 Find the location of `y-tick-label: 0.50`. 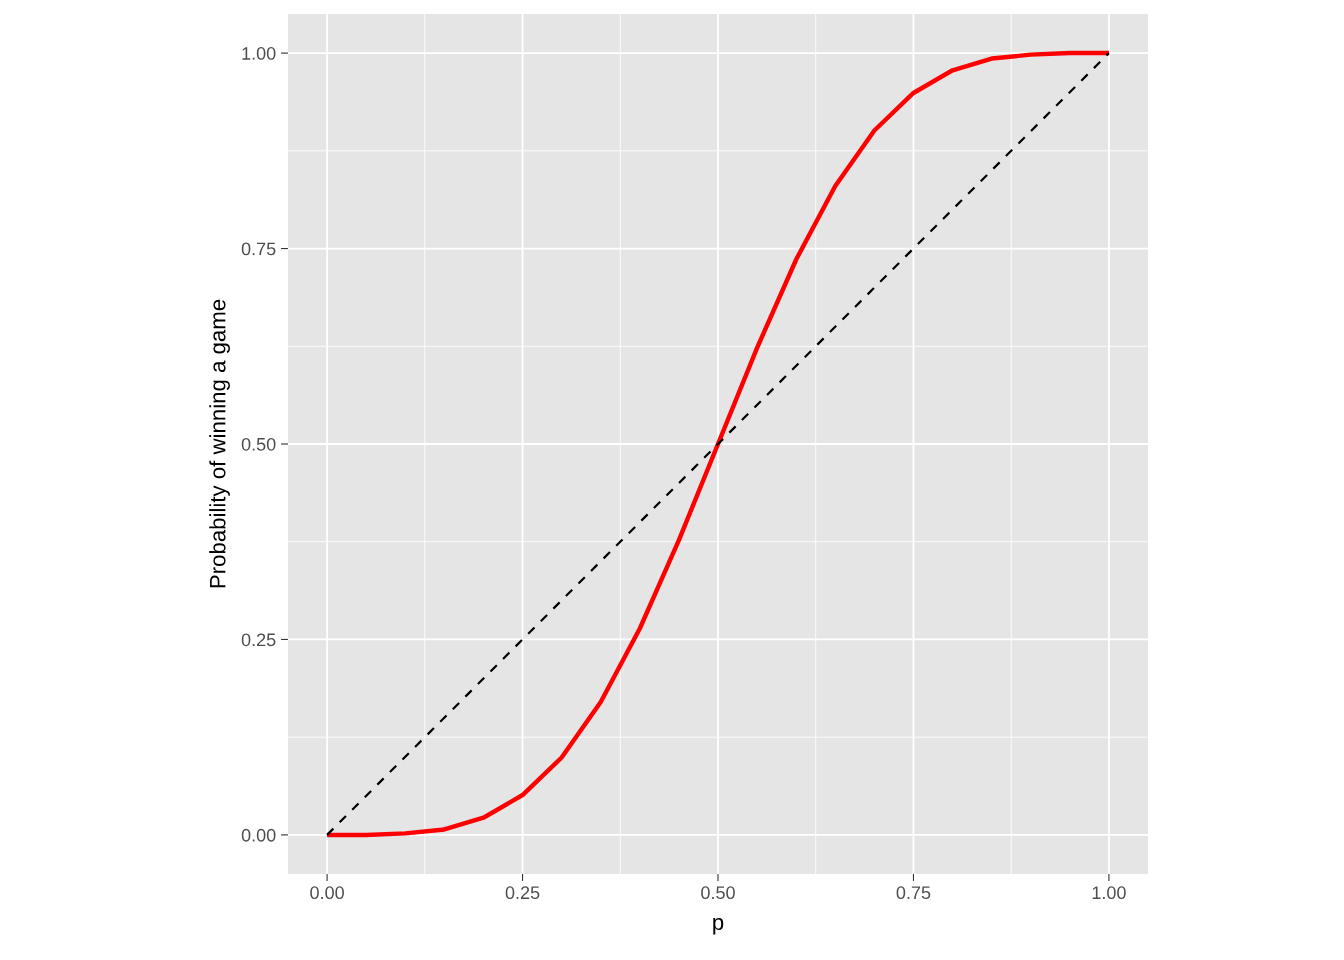

y-tick-label: 0.50 is located at coordinates (258, 444).